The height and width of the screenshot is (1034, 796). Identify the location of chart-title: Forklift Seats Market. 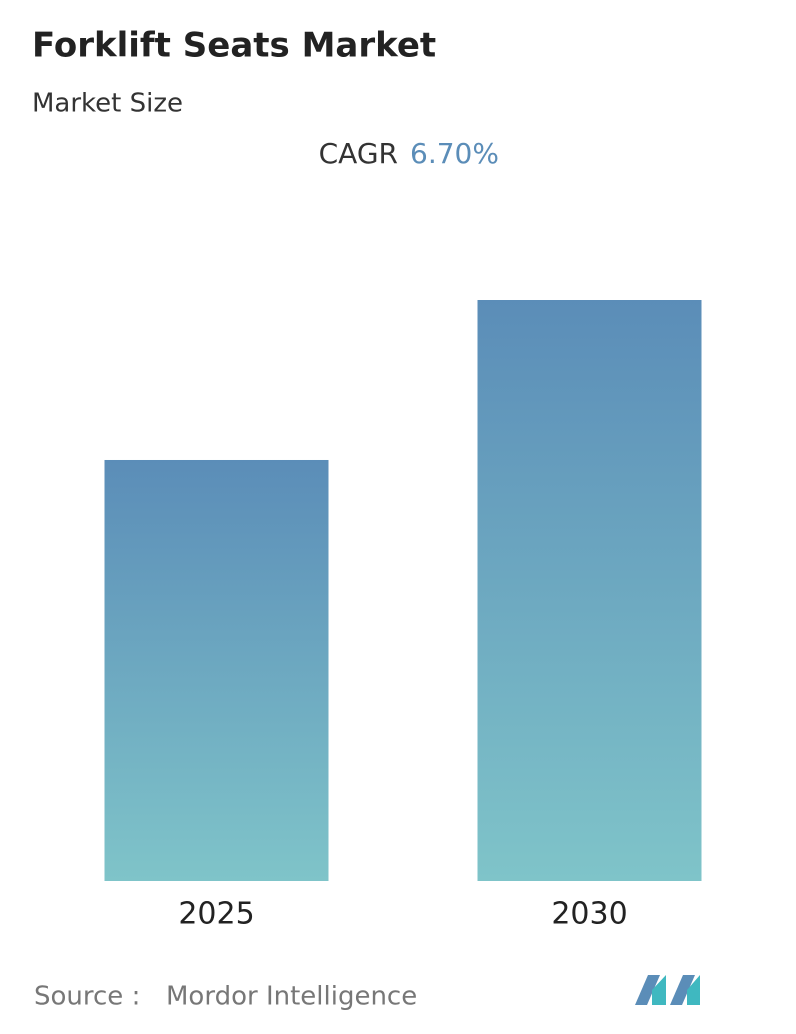
(234, 46).